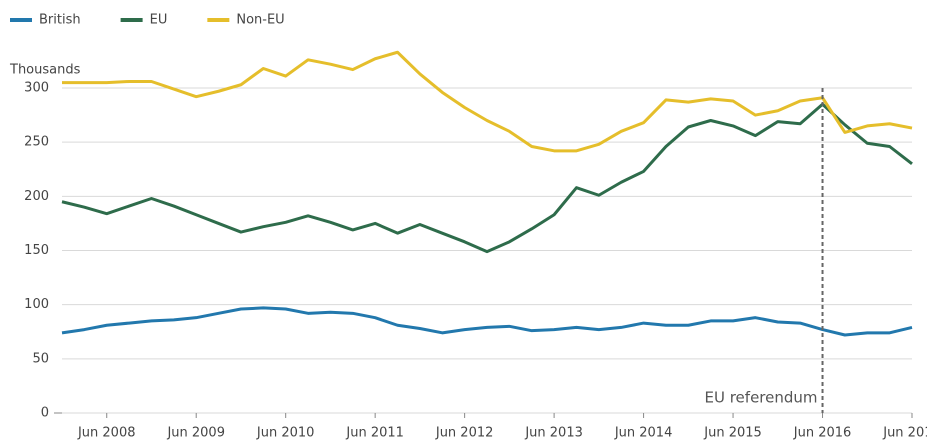  What do you see at coordinates (464, 433) in the screenshot?
I see `x-tick-label: Jun 2012` at bounding box center [464, 433].